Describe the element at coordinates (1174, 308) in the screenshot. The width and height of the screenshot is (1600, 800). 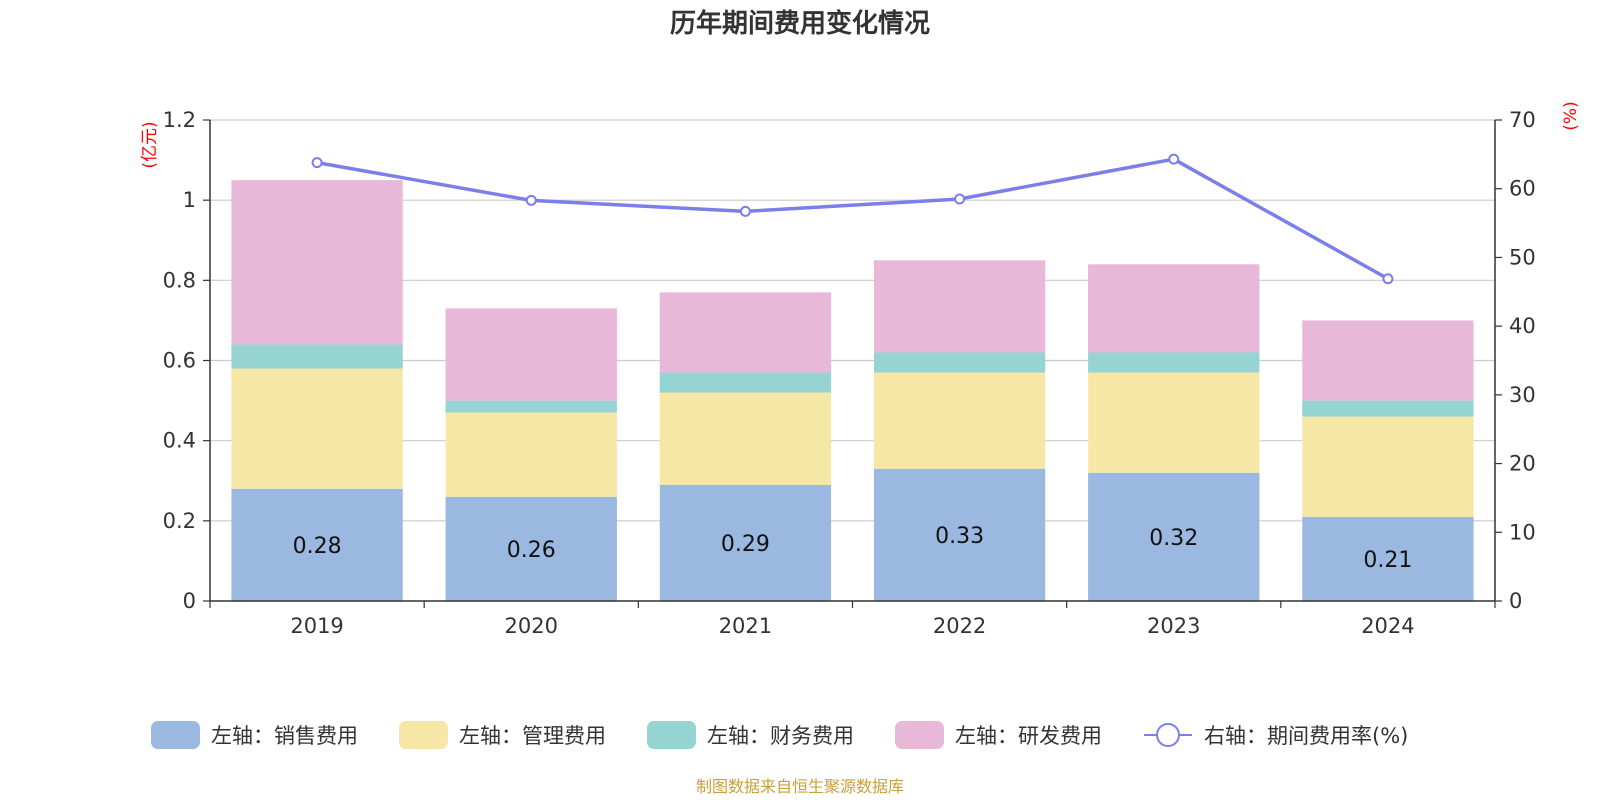
I see `bar-4-2023` at that location.